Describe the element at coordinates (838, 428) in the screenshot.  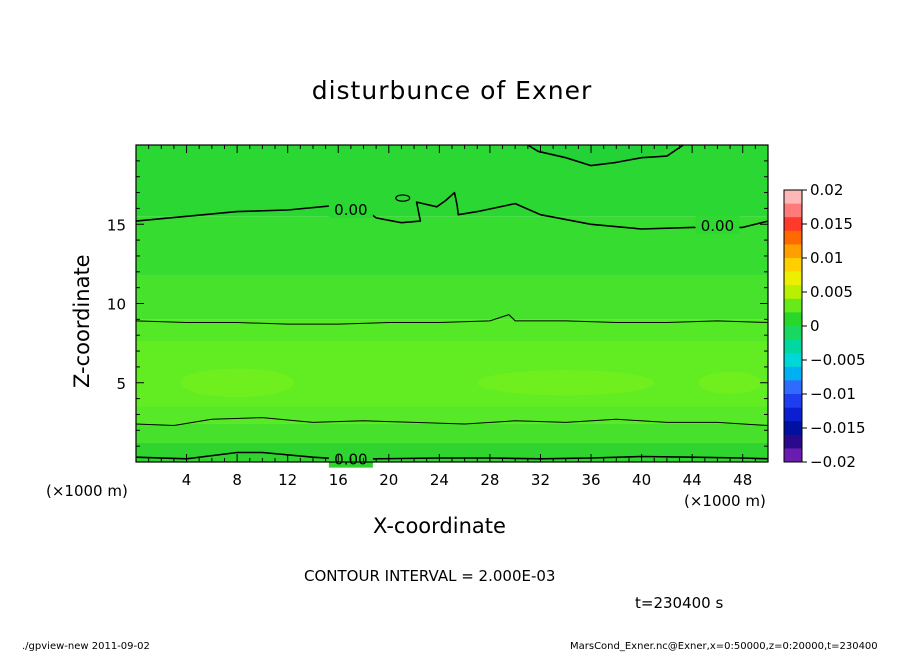
I see `colorbar-tick-label: −0.015` at that location.